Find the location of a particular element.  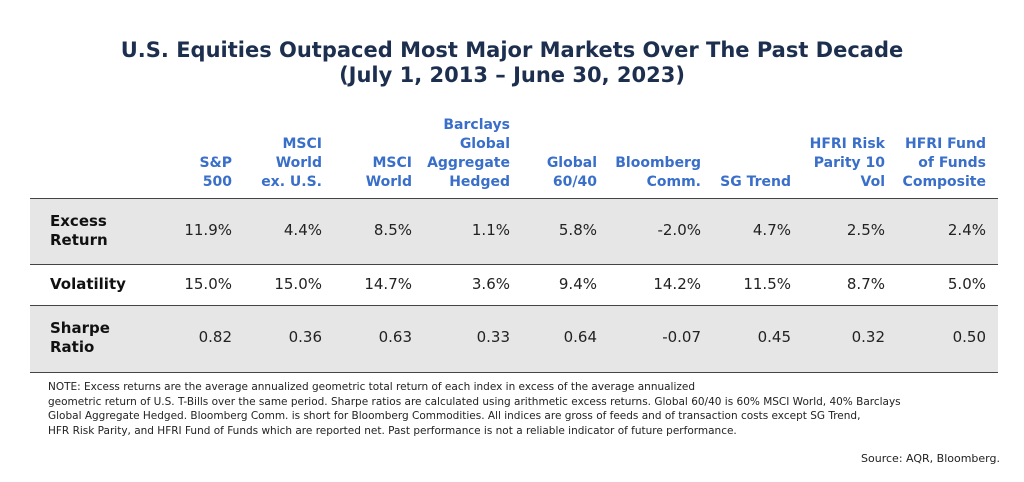

header-line: Aggregate is located at coordinates (468, 163).